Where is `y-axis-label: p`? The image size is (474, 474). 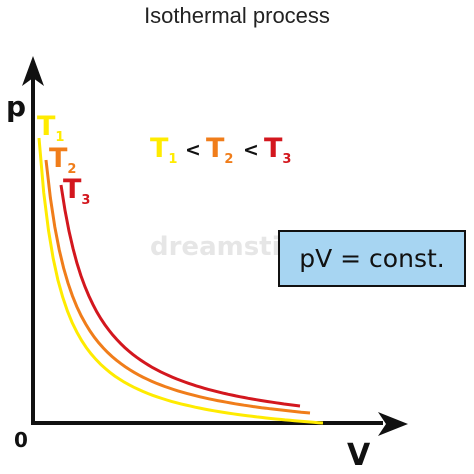
y-axis-label: p is located at coordinates (16, 106).